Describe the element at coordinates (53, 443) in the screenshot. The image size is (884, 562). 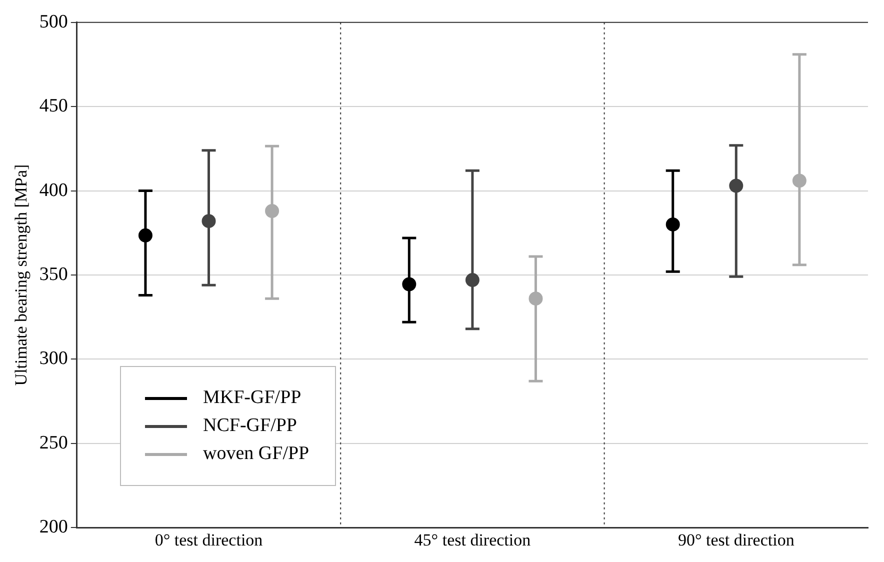
I see `y-tick-label: 250` at that location.